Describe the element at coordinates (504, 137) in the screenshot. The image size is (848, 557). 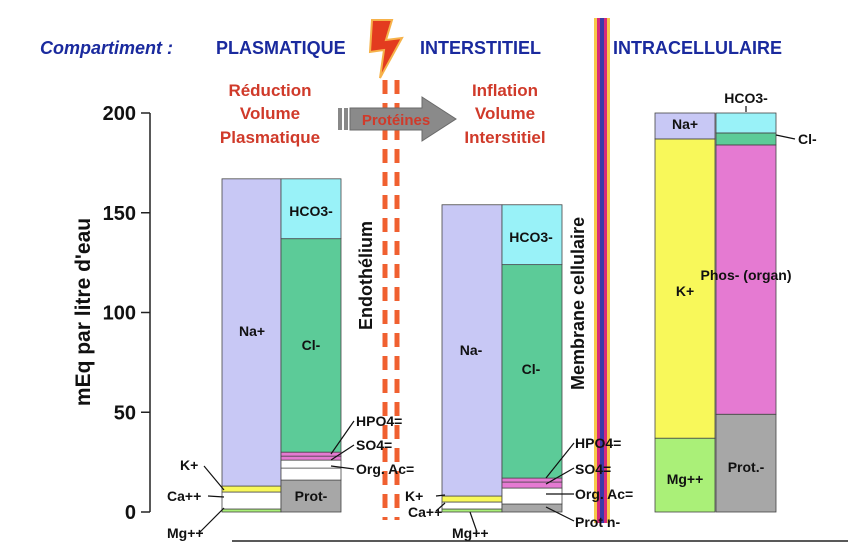
I see `inflation-line-3: Interstitiel` at that location.